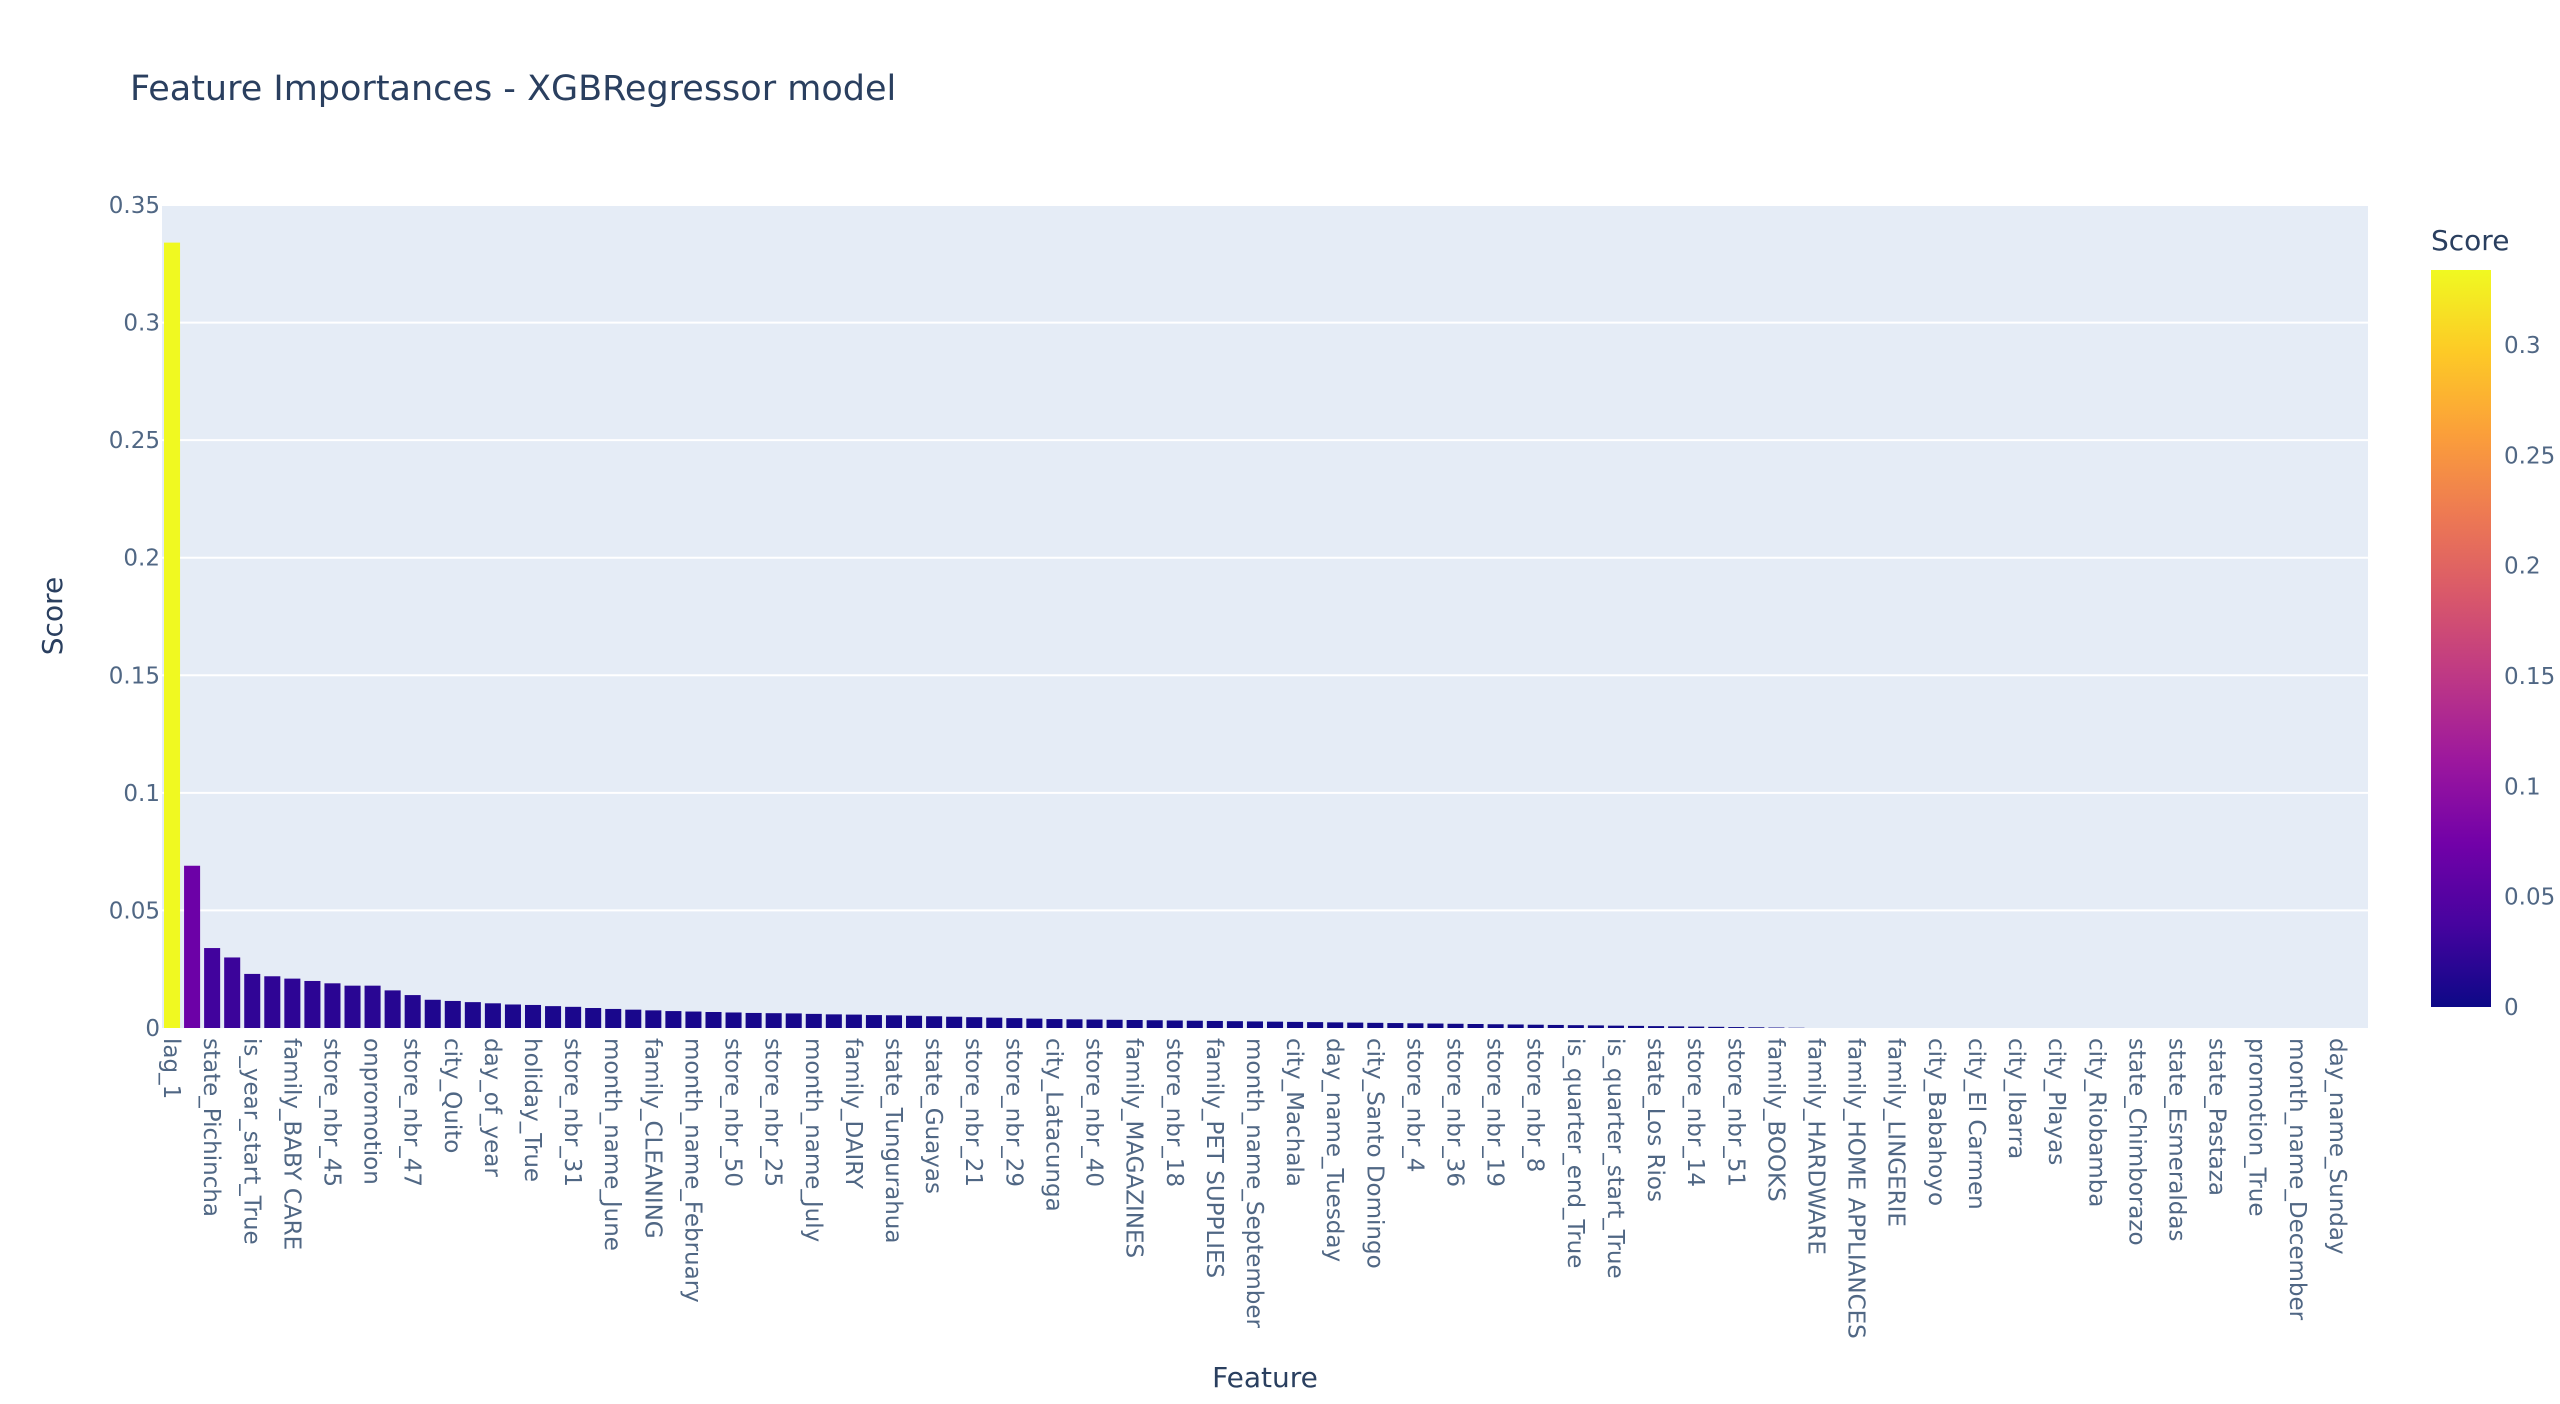 This screenshot has width=2560, height=1404. What do you see at coordinates (1856, 1188) in the screenshot?
I see `x-tick-label: family_HOME APPLIANCES` at bounding box center [1856, 1188].